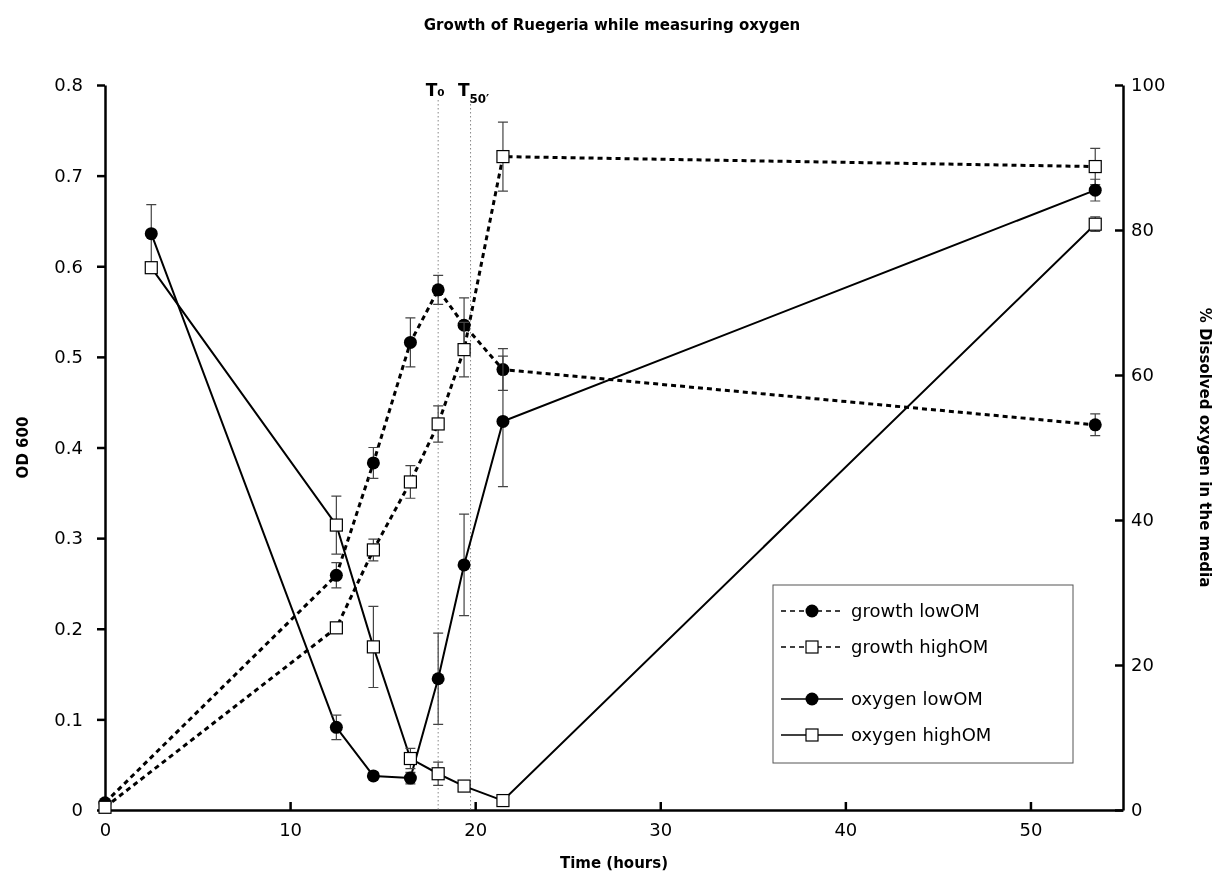  Describe the element at coordinates (77, 810) in the screenshot. I see `y-tick-label: 0` at that location.